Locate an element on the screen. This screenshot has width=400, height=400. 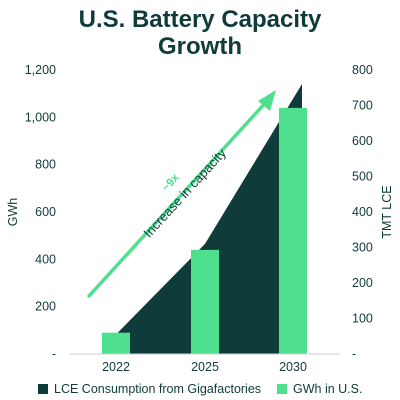
x-tick-label-2025: 2025 is located at coordinates (205, 367).